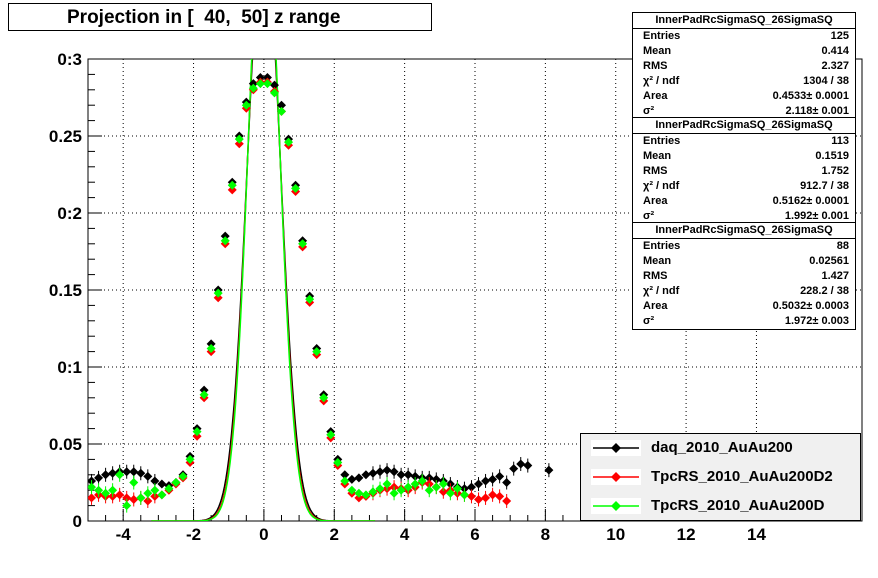 The height and width of the screenshot is (578, 878). I want to click on x-tick-label: 8, so click(545, 534).